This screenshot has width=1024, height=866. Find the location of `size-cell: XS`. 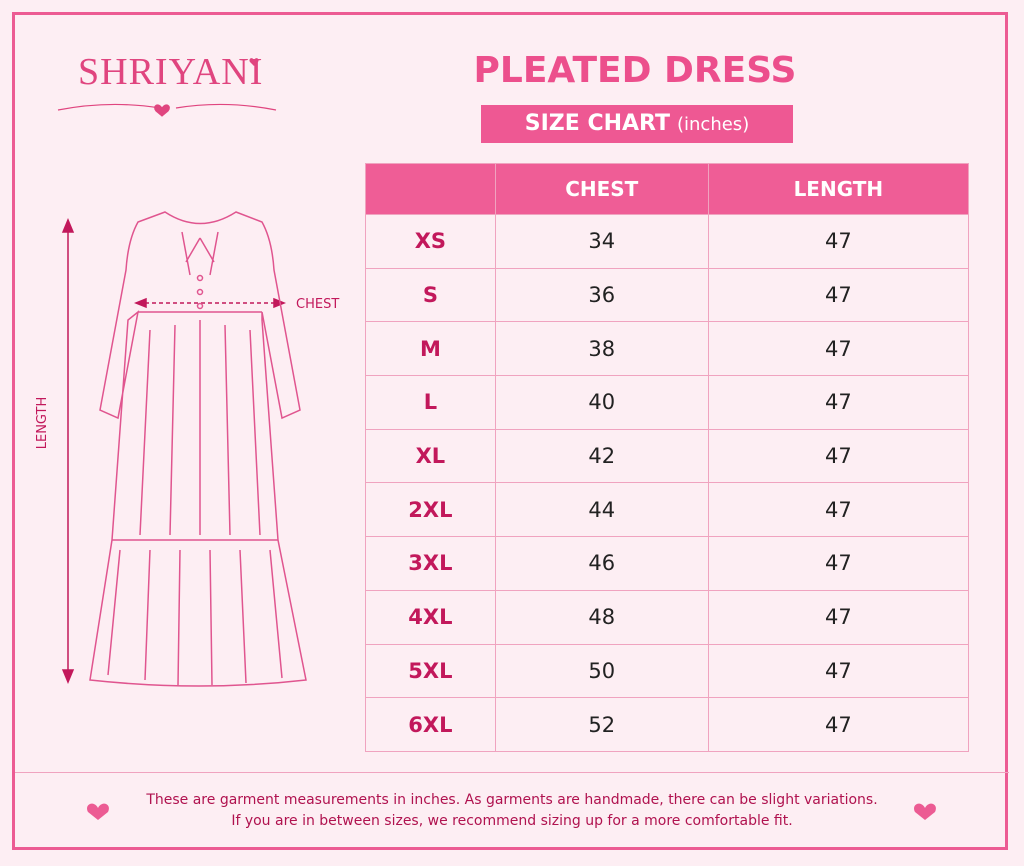

size-cell: XS is located at coordinates (430, 241).